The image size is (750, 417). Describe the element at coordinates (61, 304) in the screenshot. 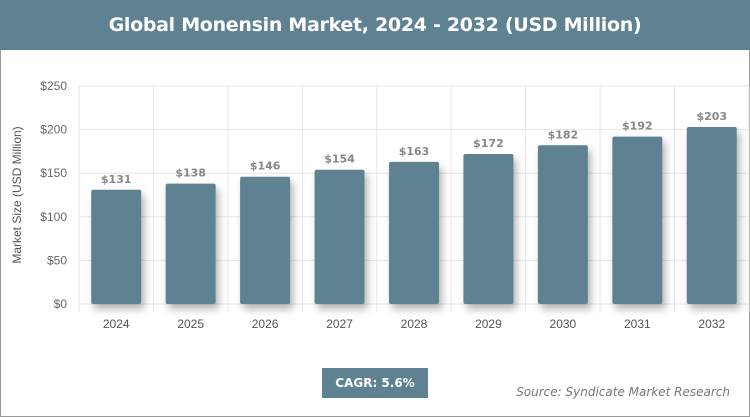

I see `y-tick-label: $0` at that location.